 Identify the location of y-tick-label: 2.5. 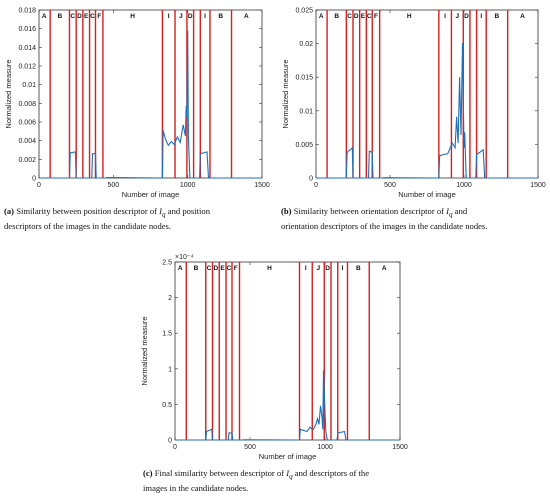
(167, 263).